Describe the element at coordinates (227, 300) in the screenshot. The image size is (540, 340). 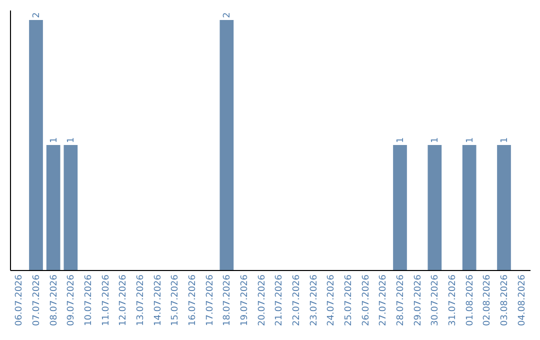
I see `x-tick-label: 18.07.2026` at that location.